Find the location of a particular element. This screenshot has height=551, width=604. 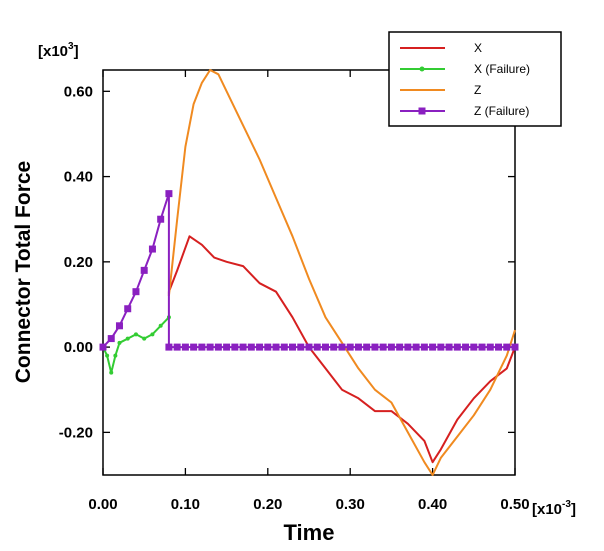

x-tick-label: 0.40 is located at coordinates (432, 504).